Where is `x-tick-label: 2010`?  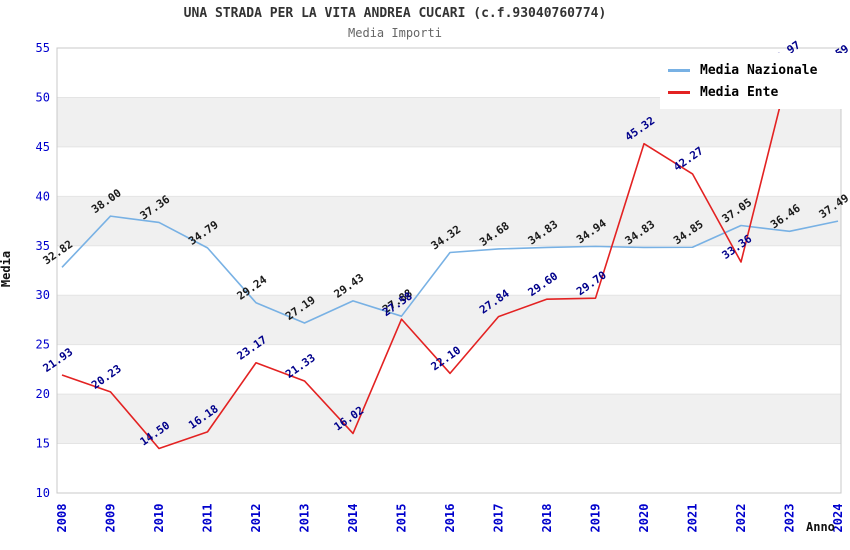
x-tick-label: 2010 is located at coordinates (159, 518).